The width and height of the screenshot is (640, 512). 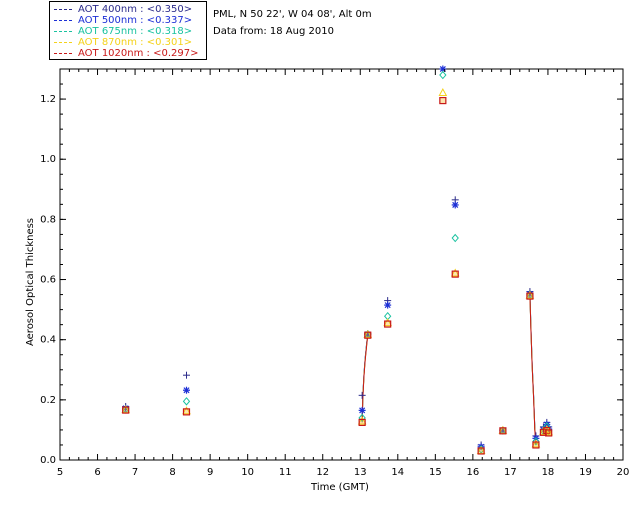 I want to click on x-tick-label-17: 17, so click(x=510, y=472).